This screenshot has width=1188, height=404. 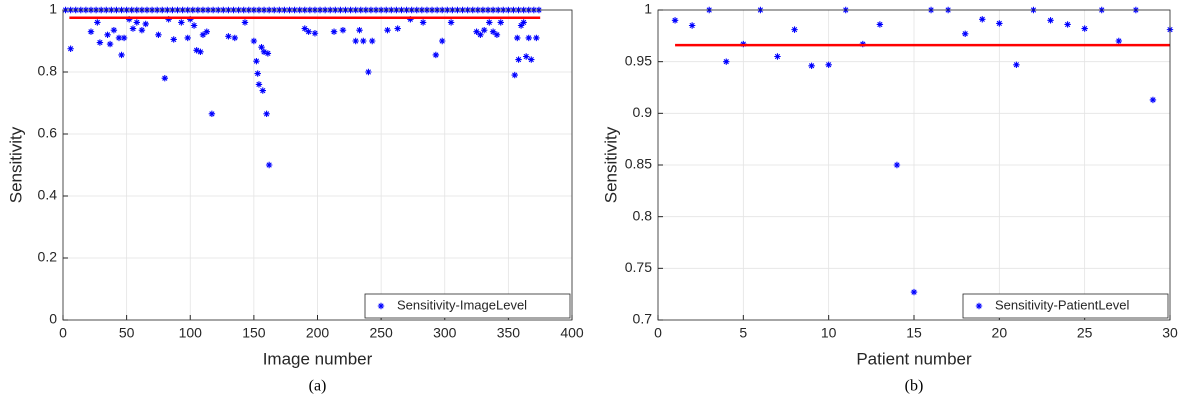 I want to click on y-tick-label: 0.75, so click(x=638, y=267).